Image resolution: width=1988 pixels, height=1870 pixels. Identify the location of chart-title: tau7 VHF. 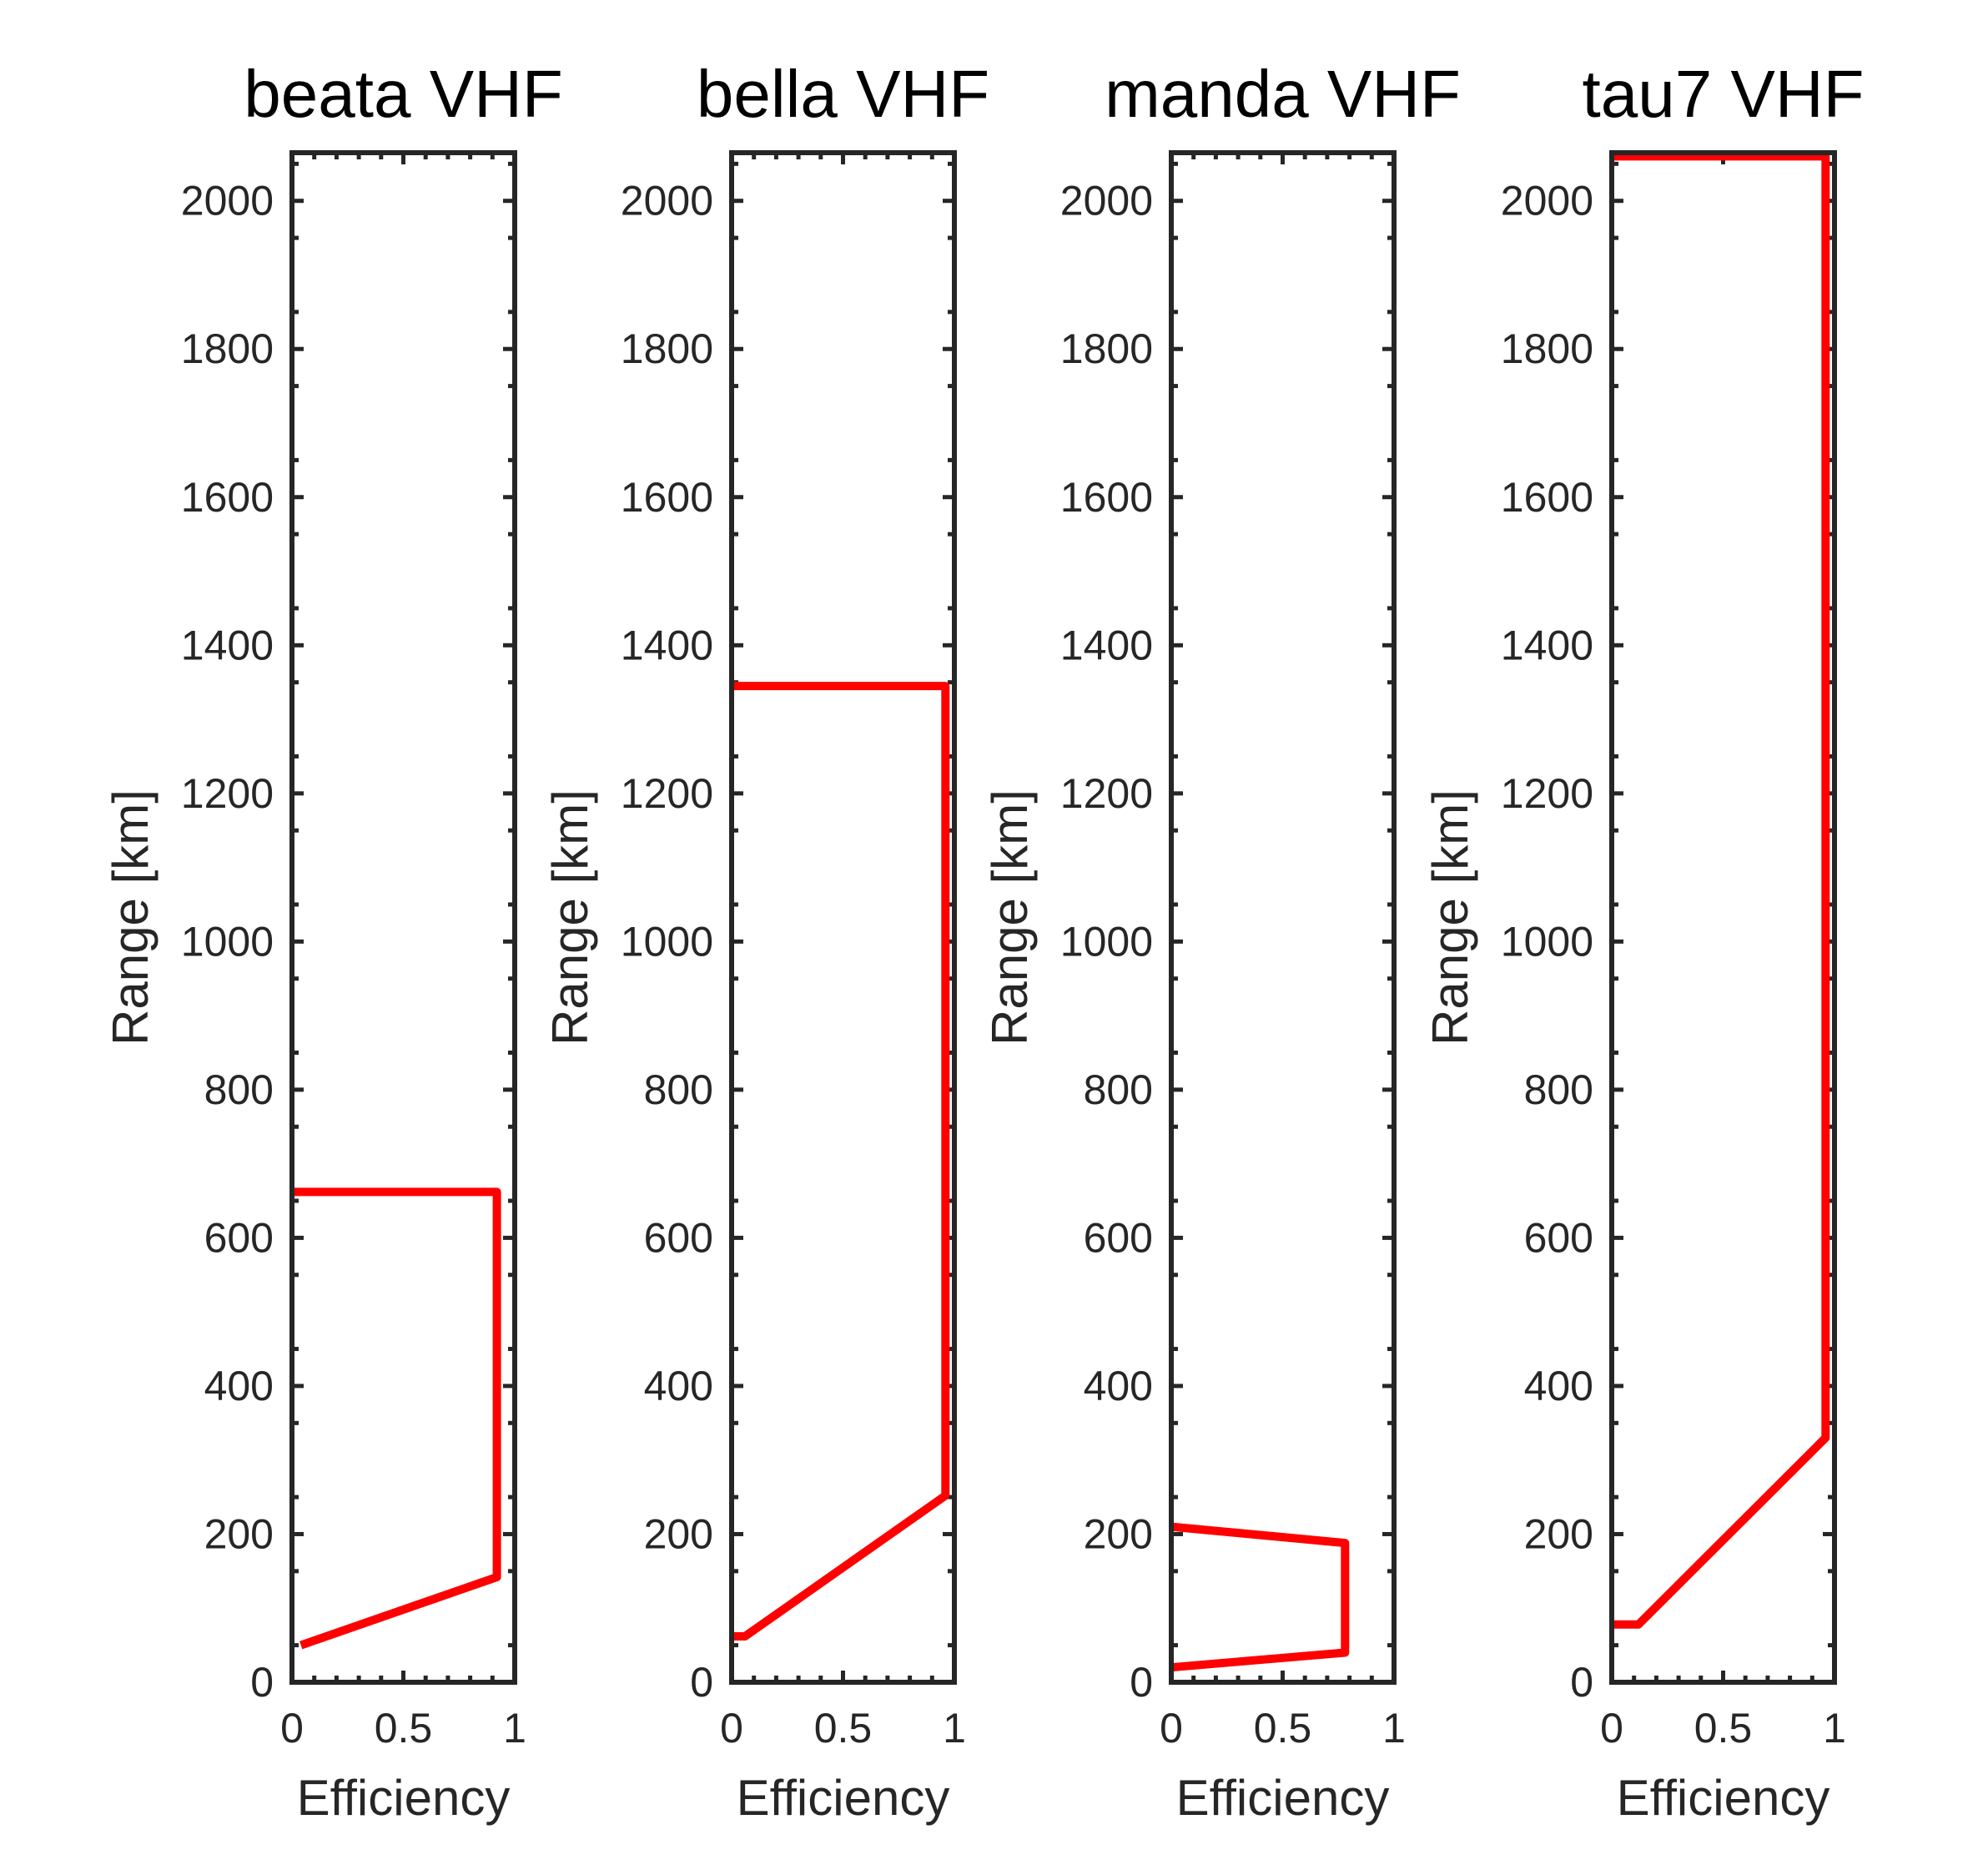
(1724, 94).